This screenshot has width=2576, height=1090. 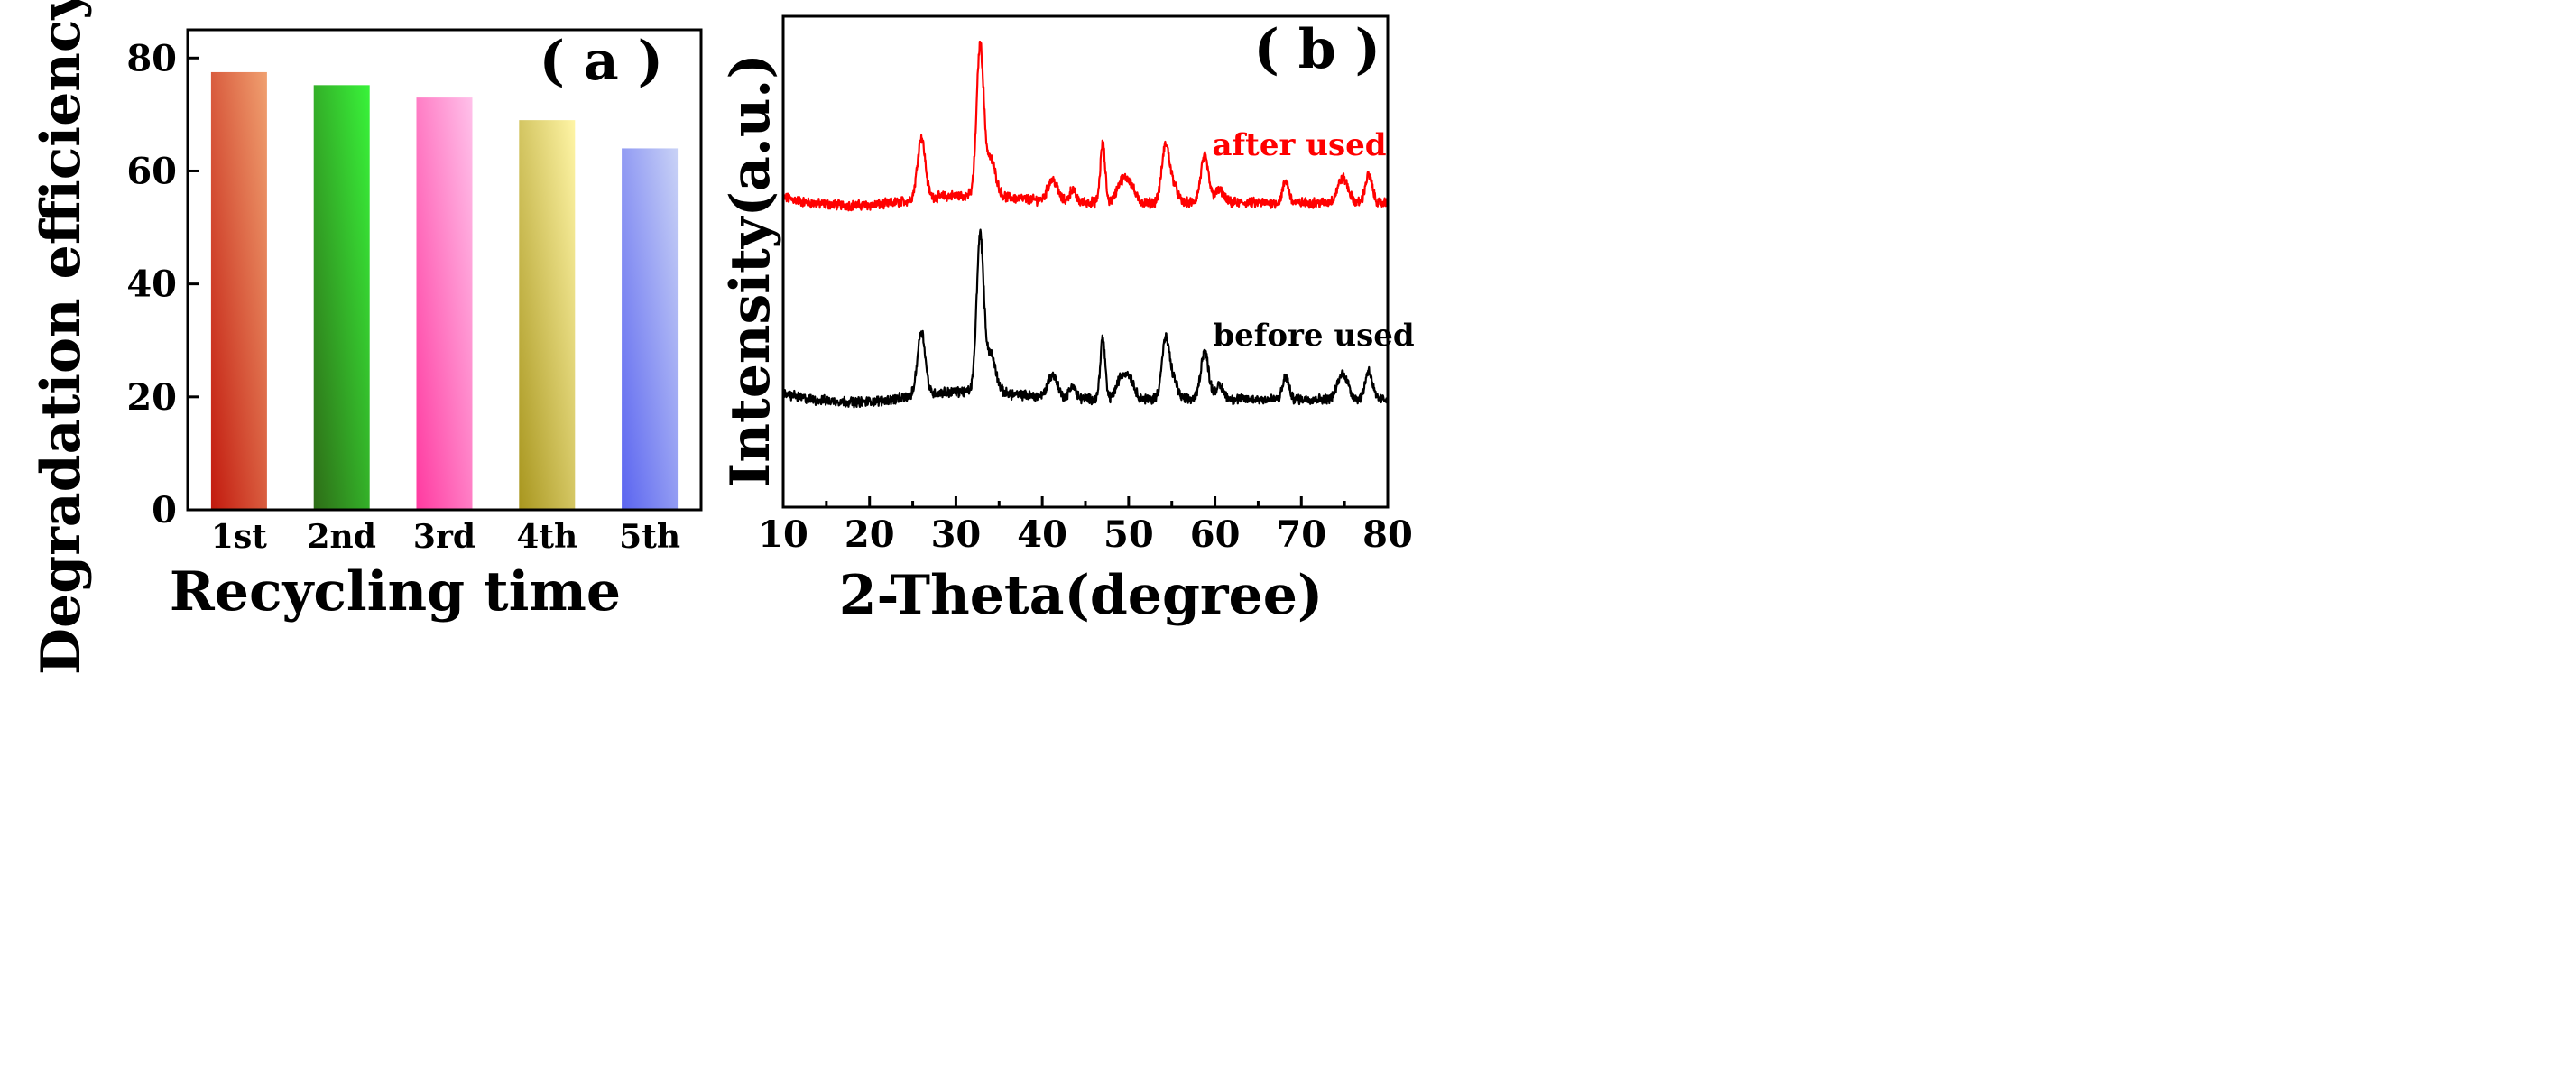 What do you see at coordinates (1299, 145) in the screenshot?
I see `series-label-after-used: after used` at bounding box center [1299, 145].